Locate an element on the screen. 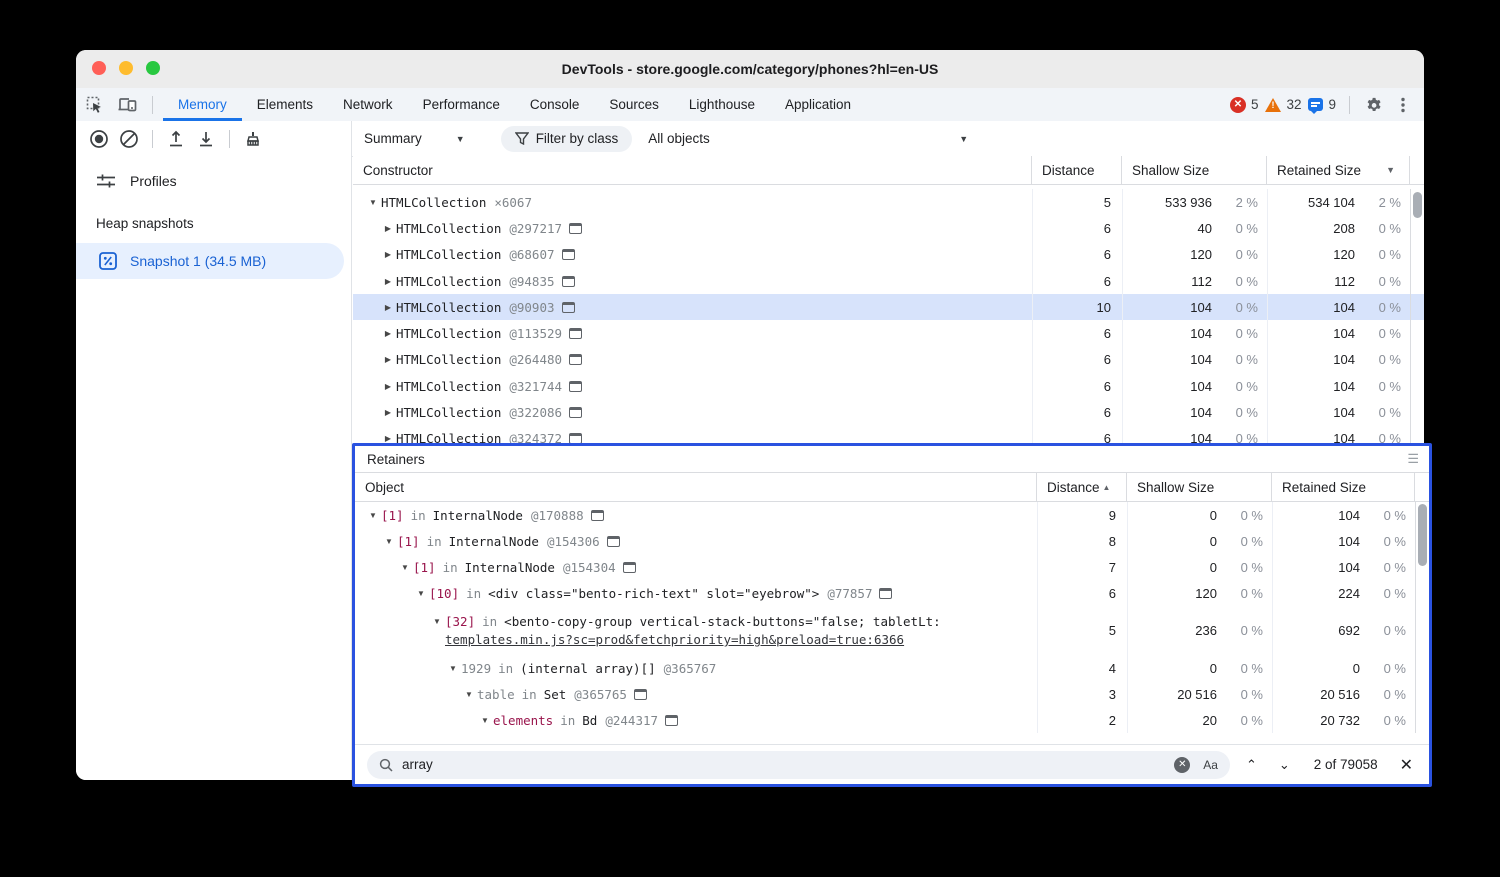 The image size is (1500, 877). constructor-row: ▶ HTMLCollection @324372 6 104 0 % 104 0 % is located at coordinates (888, 438).